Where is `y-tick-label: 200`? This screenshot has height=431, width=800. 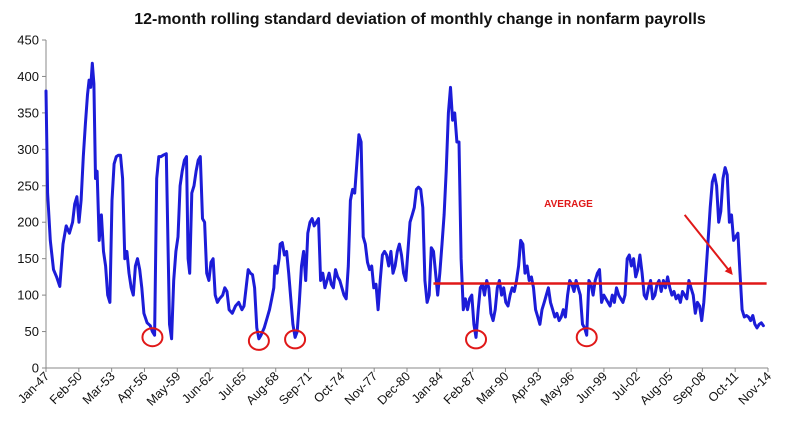 y-tick-label: 200 is located at coordinates (28, 222).